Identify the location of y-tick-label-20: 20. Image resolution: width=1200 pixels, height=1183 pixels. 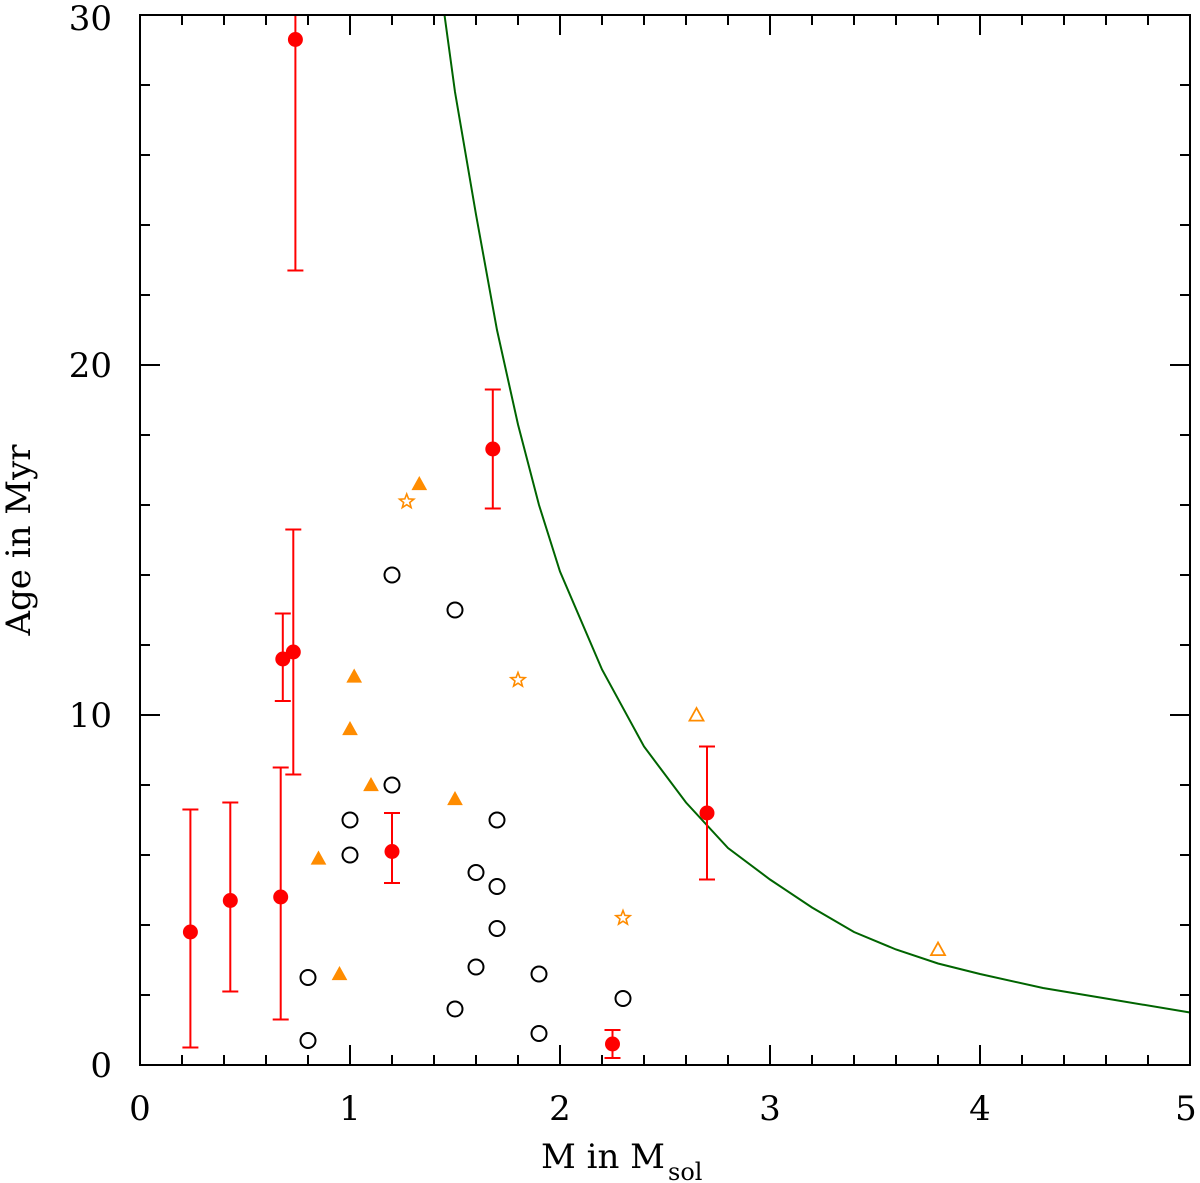
(90, 366).